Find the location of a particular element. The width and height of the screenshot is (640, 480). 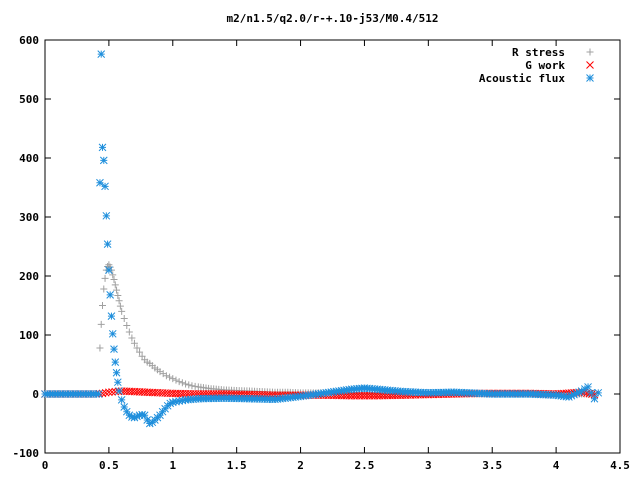

y-tick-label: 0 is located at coordinates (35, 394).